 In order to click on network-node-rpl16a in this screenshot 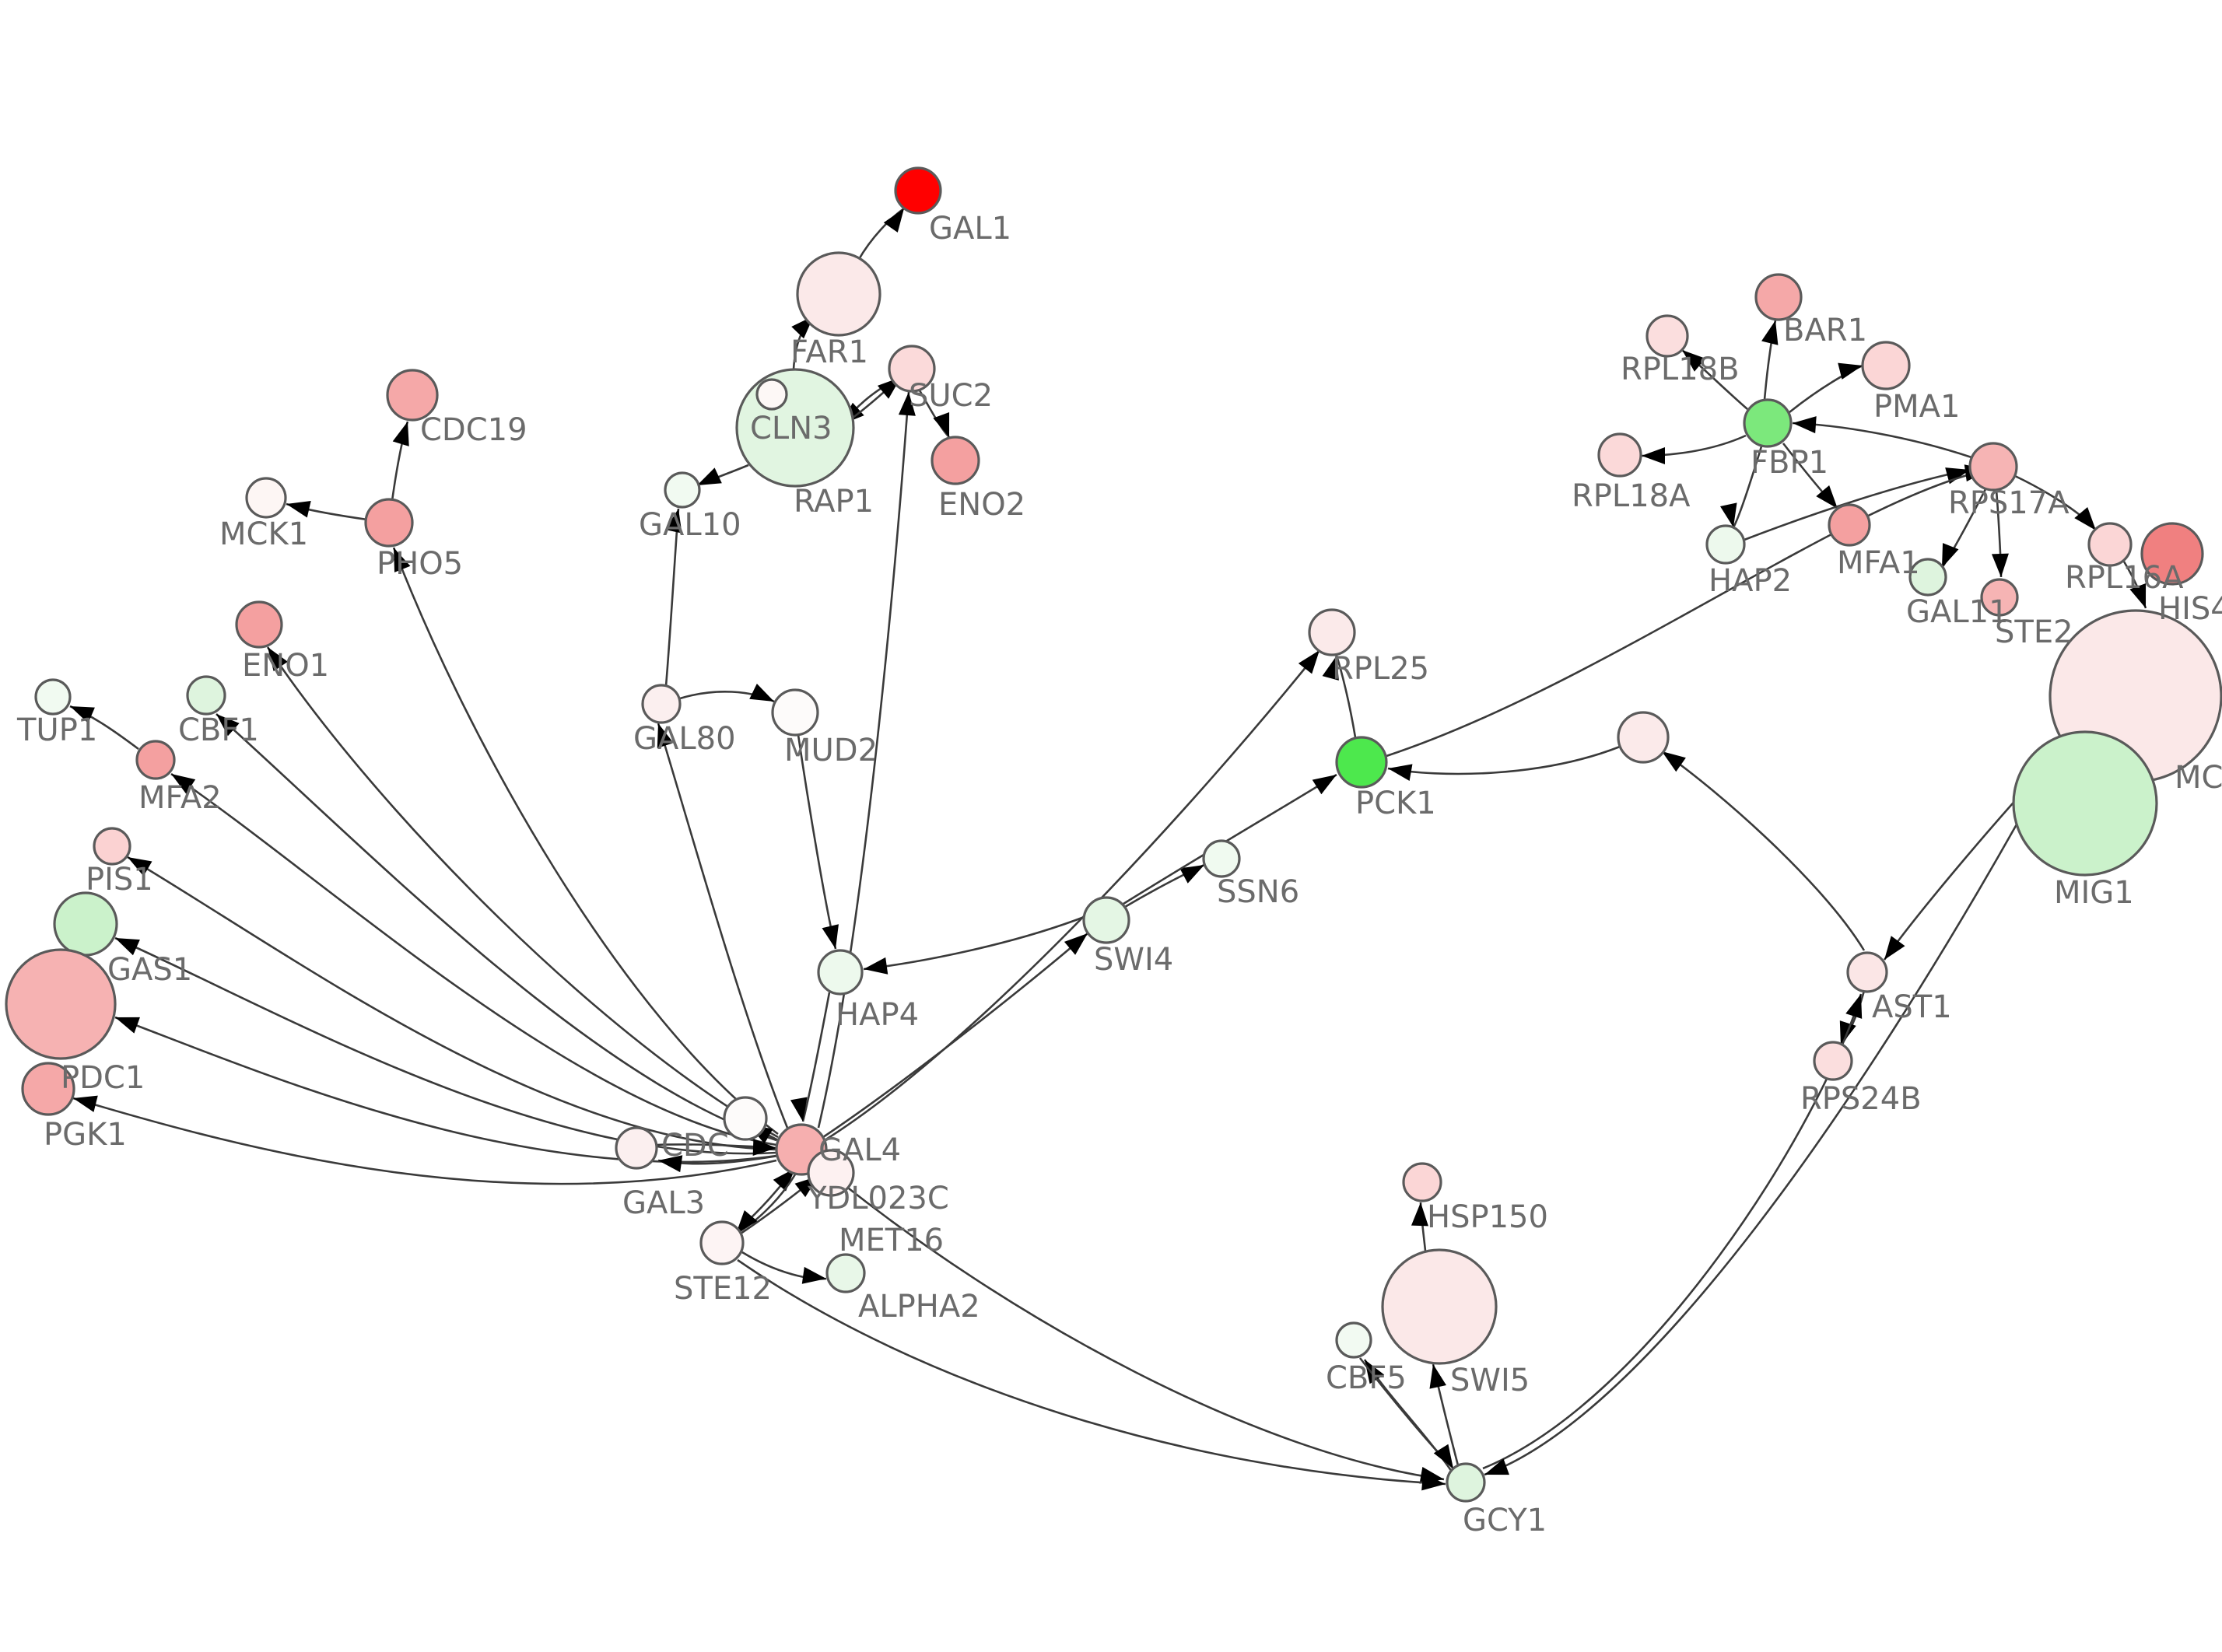, I will do `click(2110, 545)`.